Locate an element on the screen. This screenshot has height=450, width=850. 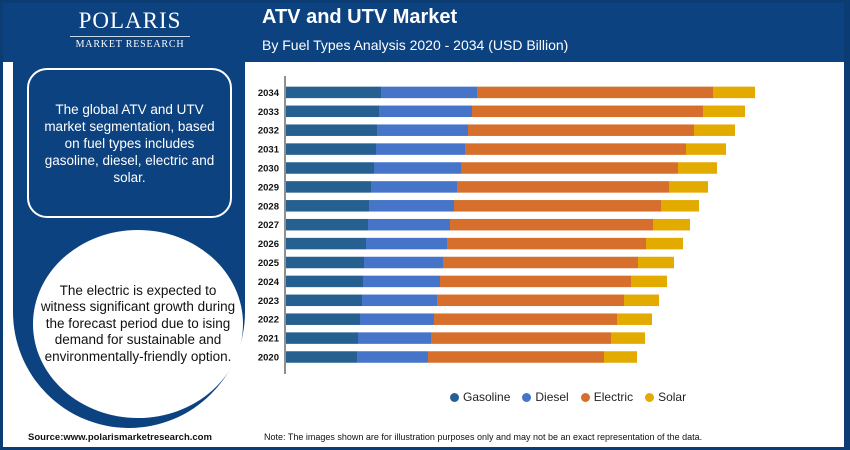
bar-electric-2024 is located at coordinates (535, 281).